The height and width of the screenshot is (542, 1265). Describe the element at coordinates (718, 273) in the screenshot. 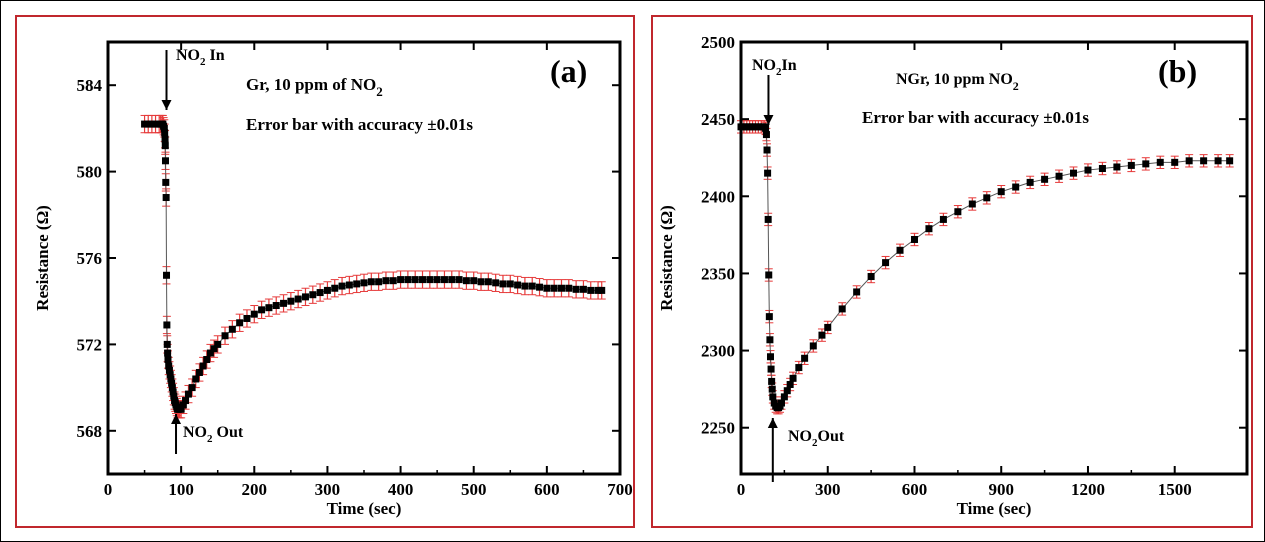

I see `chart-b-y-tick-label: 2350` at that location.